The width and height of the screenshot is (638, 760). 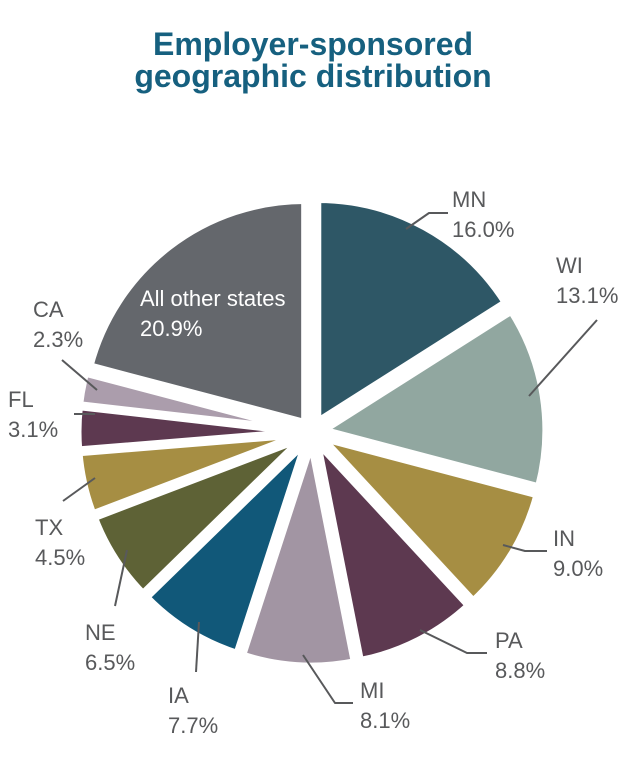 What do you see at coordinates (49, 527) in the screenshot?
I see `slice-label-name-tx: TX` at bounding box center [49, 527].